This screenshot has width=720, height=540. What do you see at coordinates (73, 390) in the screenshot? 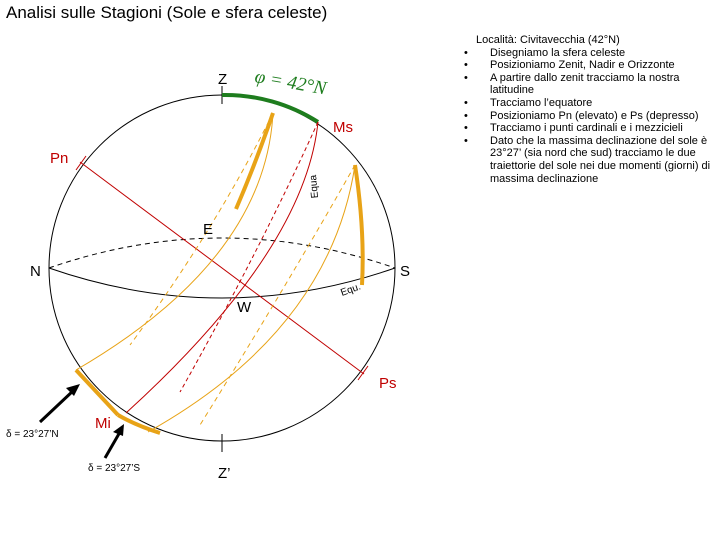
I see `decl-north-arrowhead` at bounding box center [73, 390].